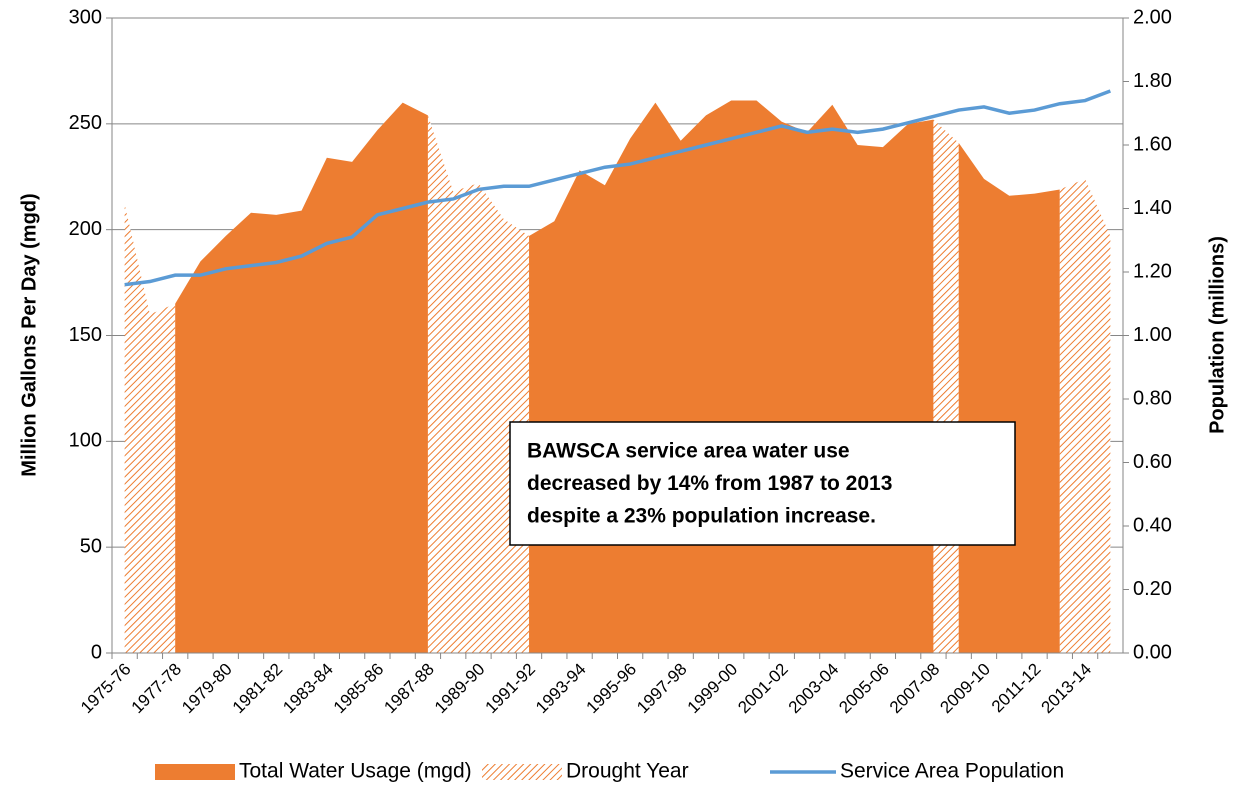  Describe the element at coordinates (1152, 589) in the screenshot. I see `y2-tick-label: 0.20` at that location.